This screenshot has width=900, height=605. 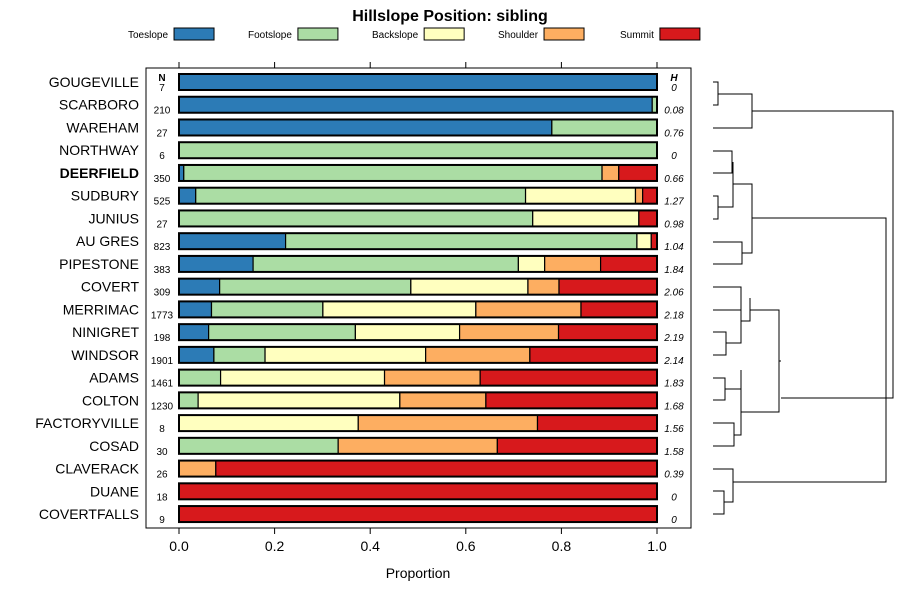 What do you see at coordinates (593, 355) in the screenshot?
I see `bar-windsor-summit` at bounding box center [593, 355].